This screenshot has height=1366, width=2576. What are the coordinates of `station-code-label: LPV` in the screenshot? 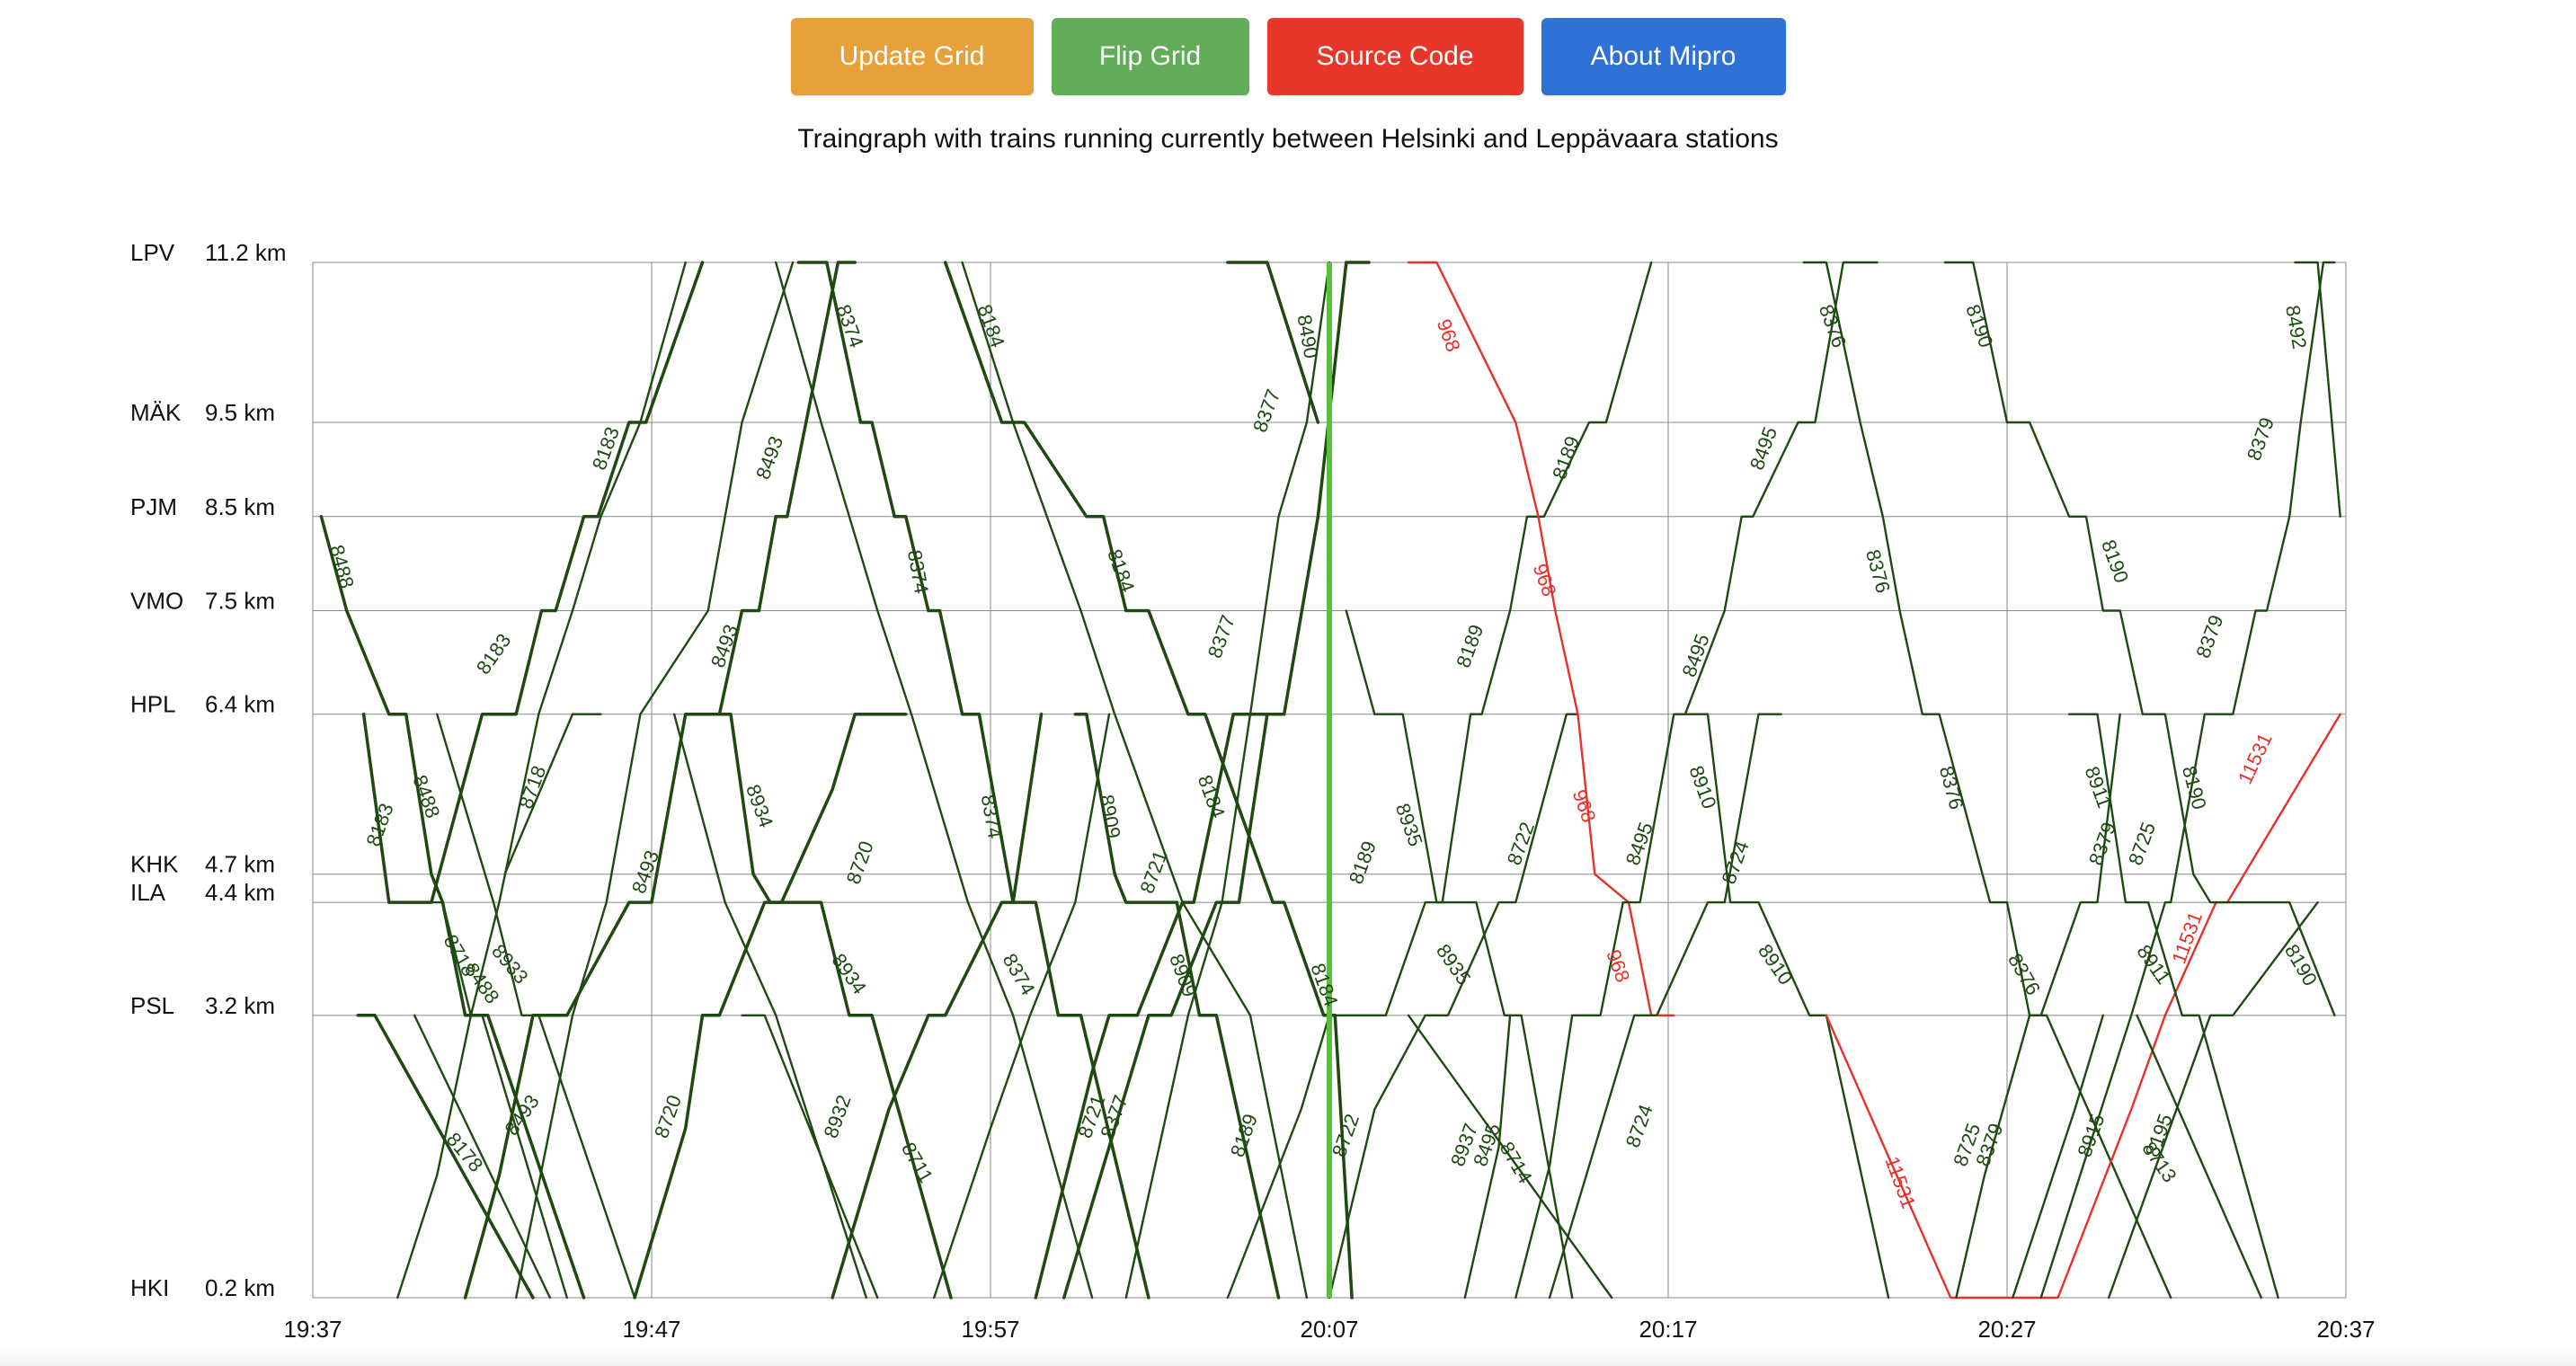 It's located at (152, 252).